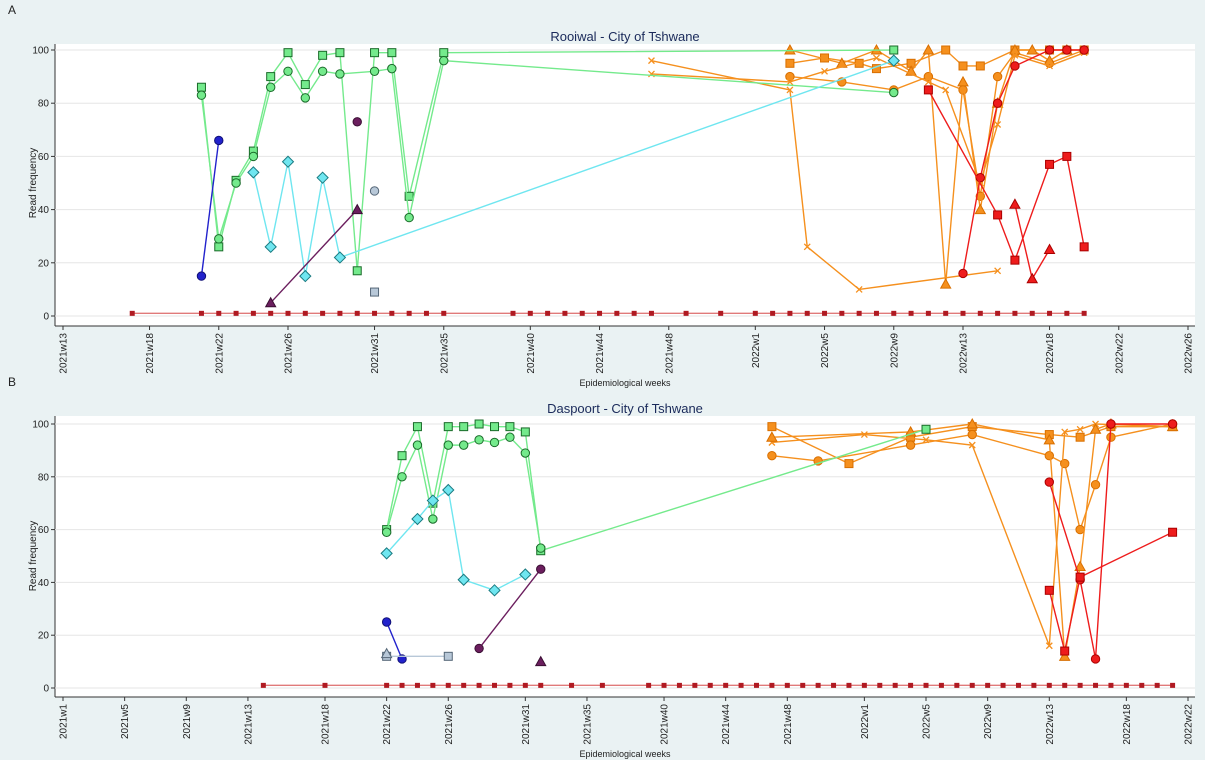 The width and height of the screenshot is (1205, 760). Describe the element at coordinates (665, 724) in the screenshot. I see `x-tick-label: 2021w40` at that location.